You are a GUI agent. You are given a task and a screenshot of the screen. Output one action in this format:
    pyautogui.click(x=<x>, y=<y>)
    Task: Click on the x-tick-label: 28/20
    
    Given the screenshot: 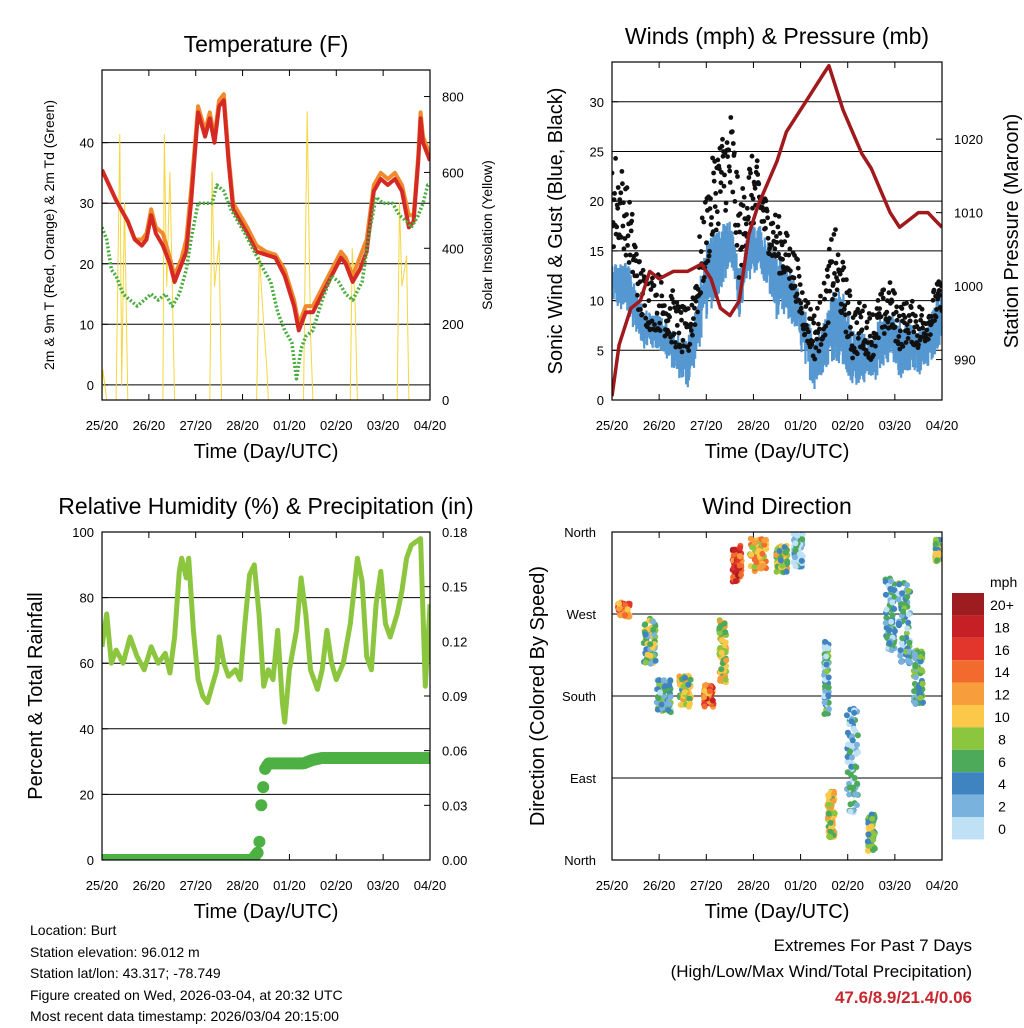 What is the action you would take?
    pyautogui.click(x=242, y=425)
    